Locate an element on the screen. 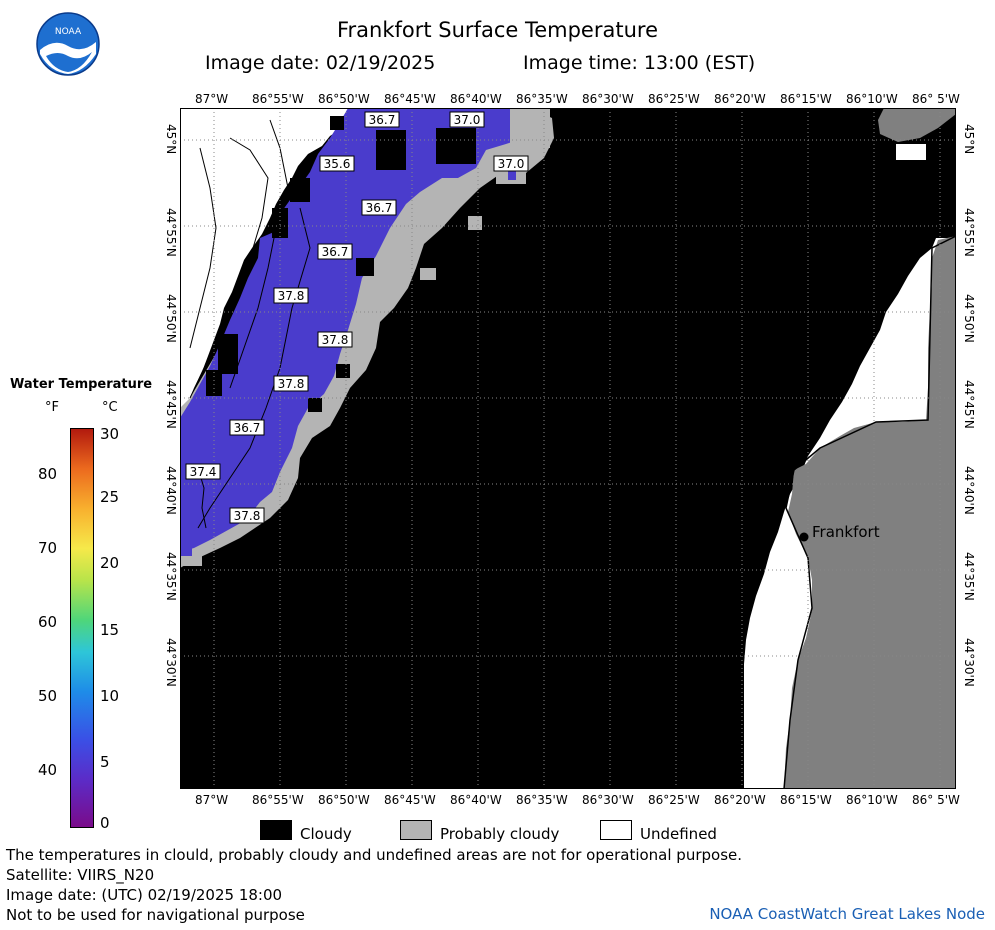 The height and width of the screenshot is (930, 995). frankfort-marker is located at coordinates (804, 537).